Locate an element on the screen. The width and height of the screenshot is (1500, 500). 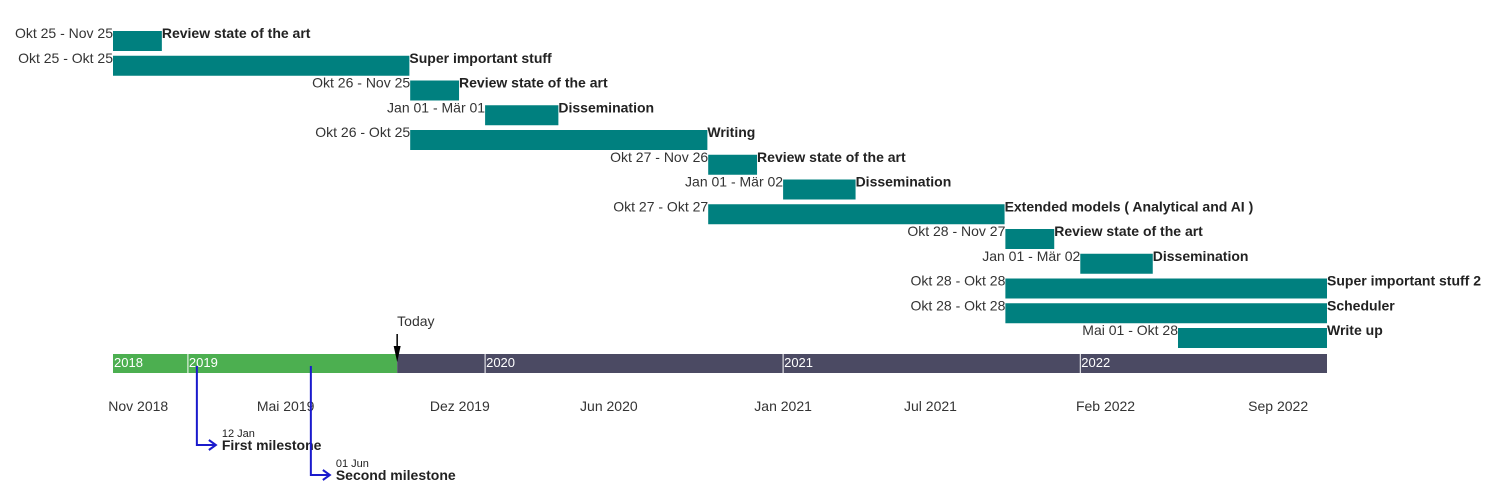
task-row: Okt 25 - Okt 25 Super important stuff is located at coordinates (285, 63).